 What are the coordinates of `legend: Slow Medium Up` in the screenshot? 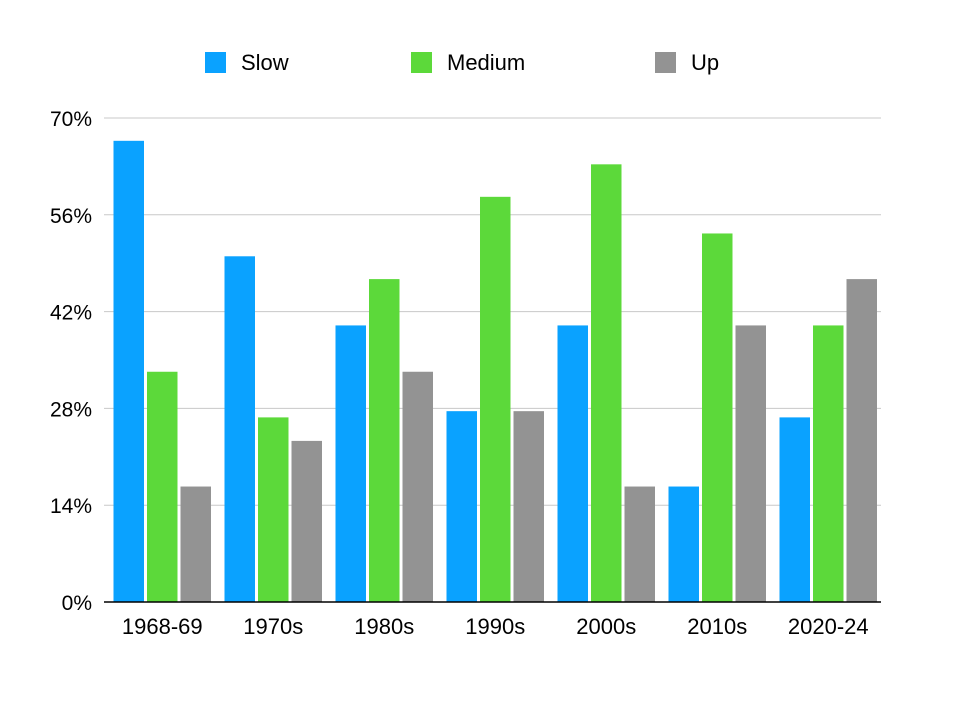 It's located at (462, 62).